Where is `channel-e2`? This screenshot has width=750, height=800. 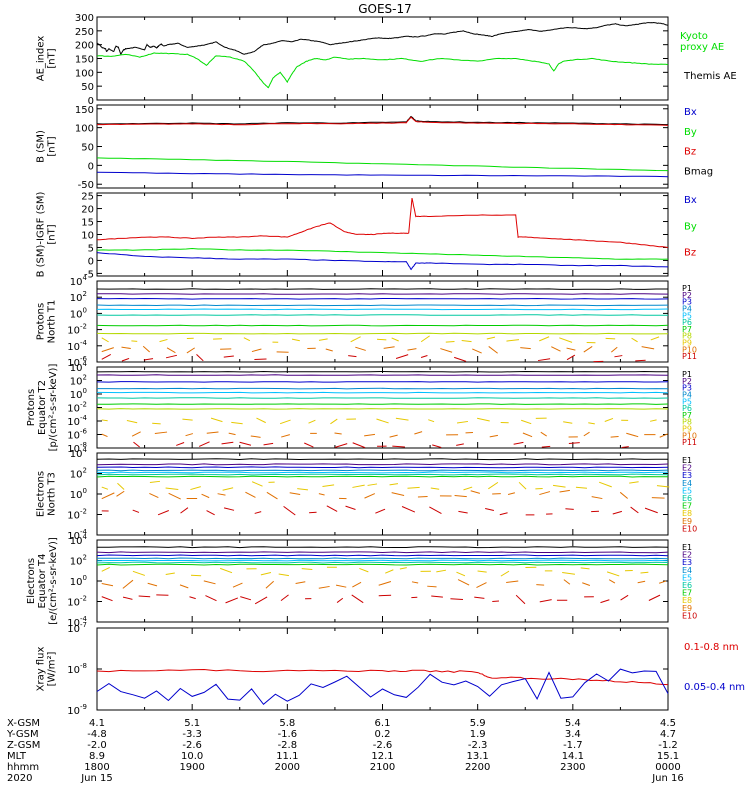
channel-e2 is located at coordinates (382, 464).